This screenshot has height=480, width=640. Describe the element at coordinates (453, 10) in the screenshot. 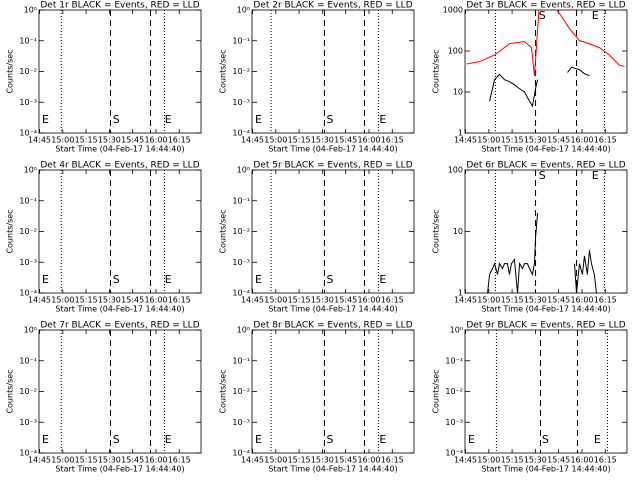

I see `y-tick-label: 1000` at that location.